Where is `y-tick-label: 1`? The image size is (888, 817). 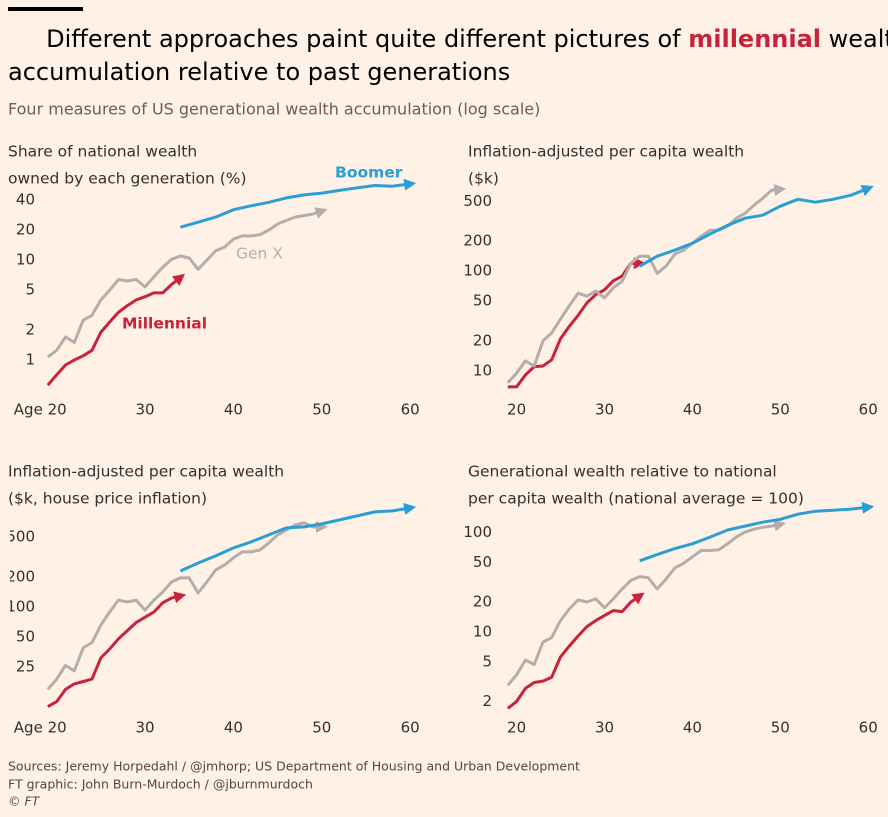
y-tick-label: 1 is located at coordinates (30, 359).